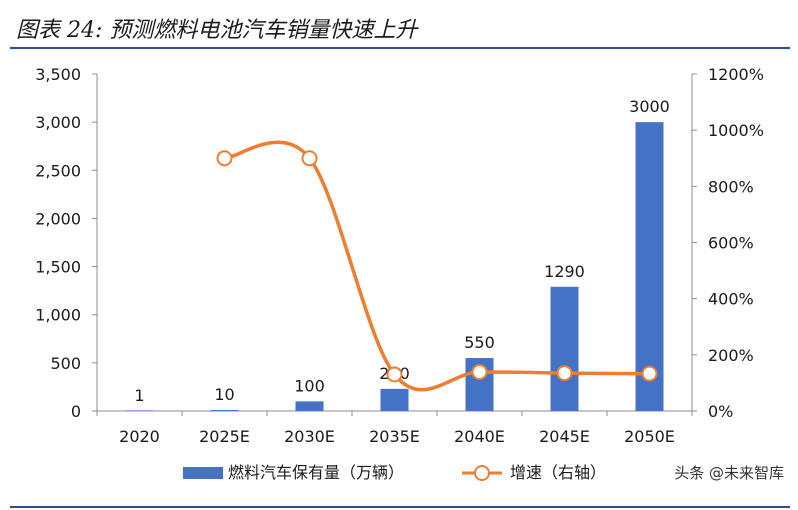  I want to click on legend-line-marker, so click(482, 473).